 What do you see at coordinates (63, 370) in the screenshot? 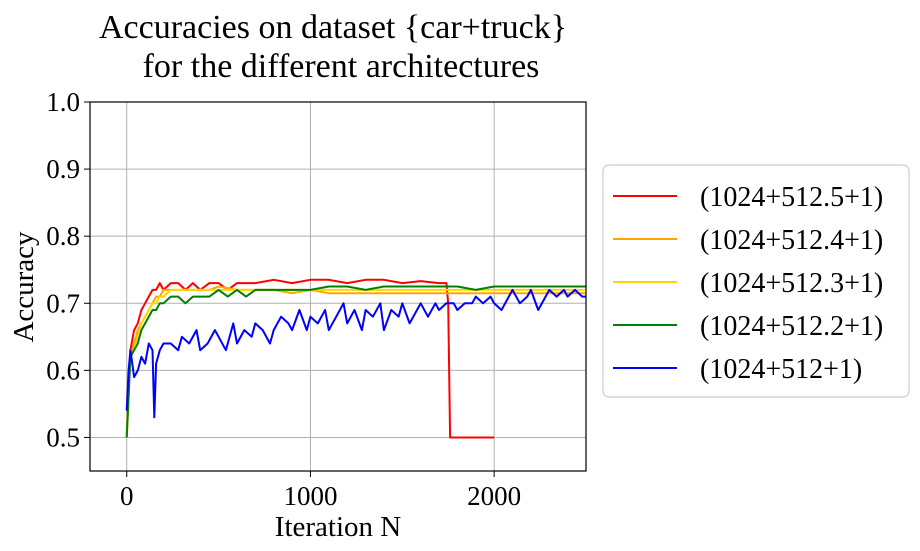
I see `y-tick-label: 0.6` at bounding box center [63, 370].